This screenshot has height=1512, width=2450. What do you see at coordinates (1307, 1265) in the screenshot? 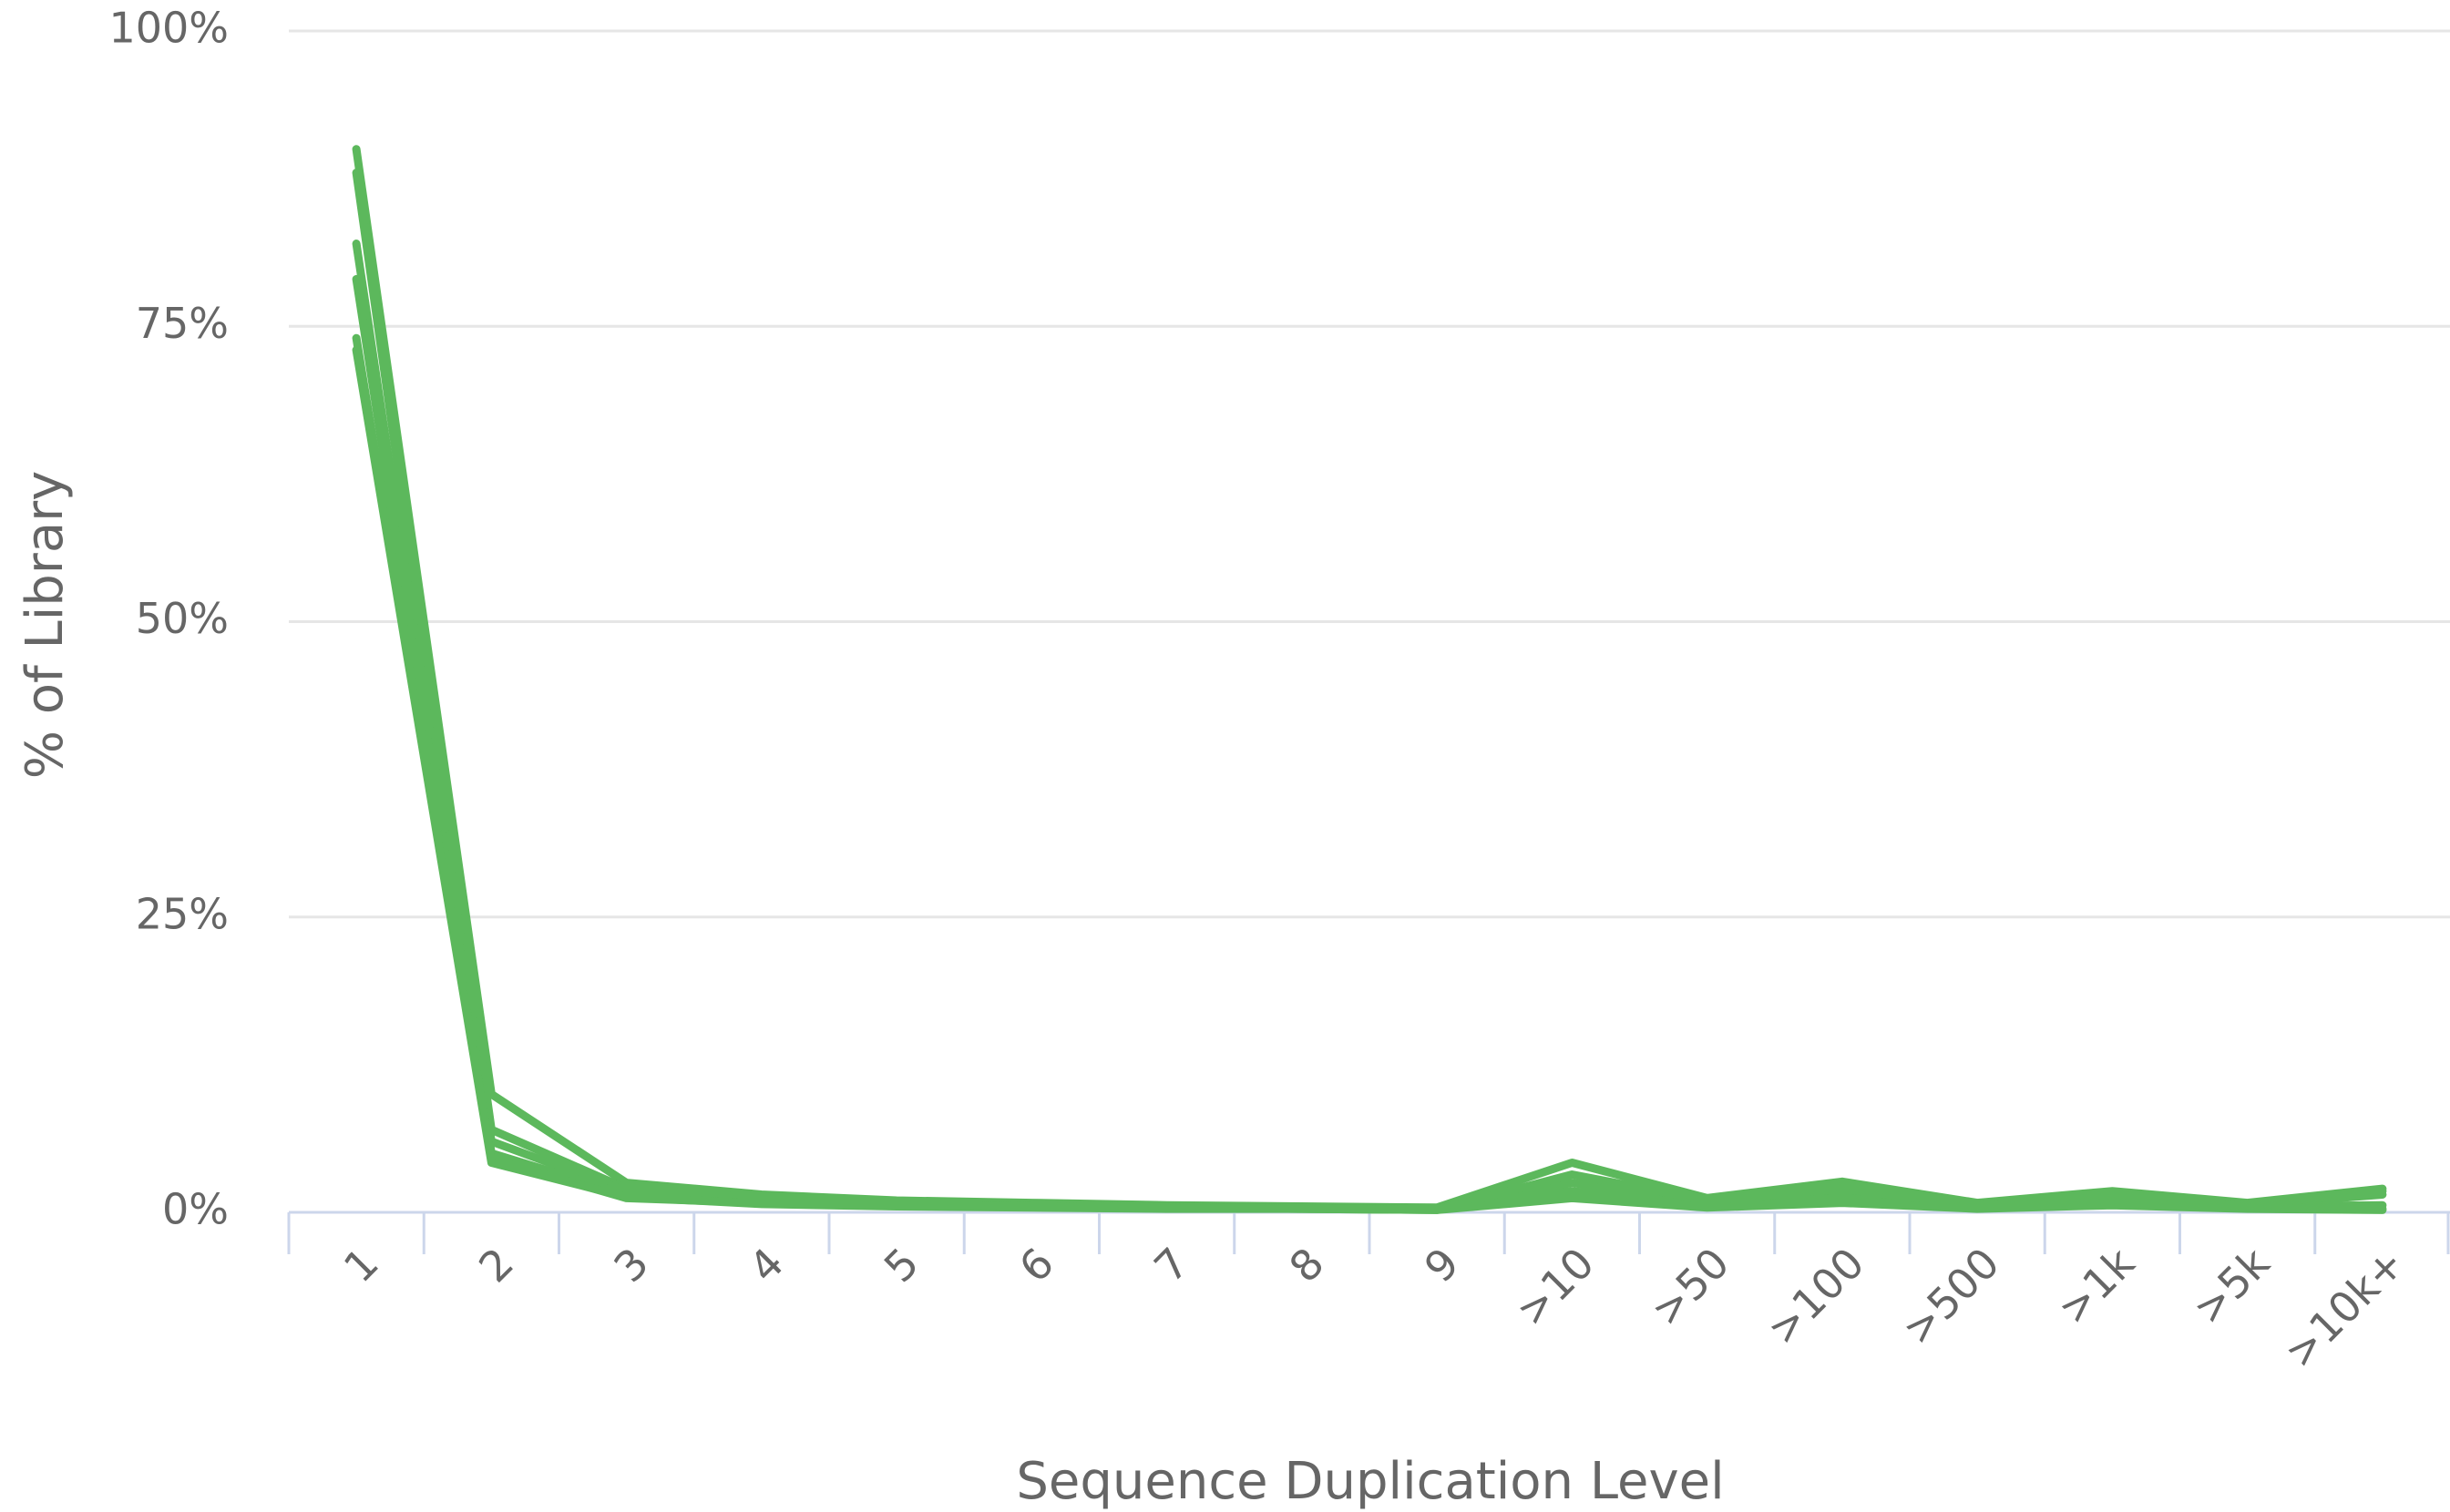
I see `x-tick-label: 8` at bounding box center [1307, 1265].